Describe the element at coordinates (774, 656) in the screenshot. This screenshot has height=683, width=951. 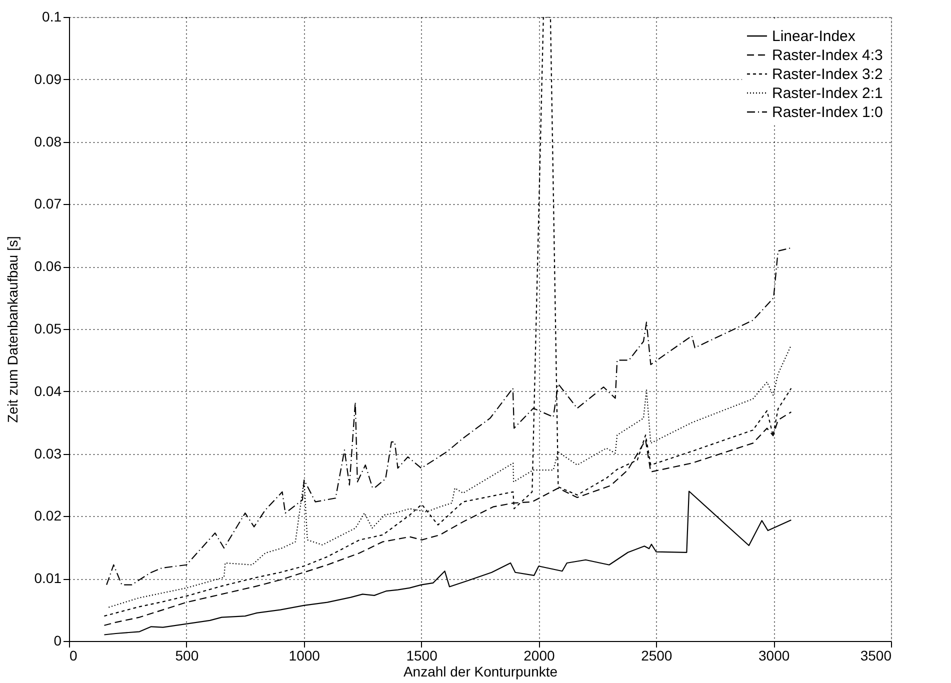
I see `x-tick-label: 3000` at that location.